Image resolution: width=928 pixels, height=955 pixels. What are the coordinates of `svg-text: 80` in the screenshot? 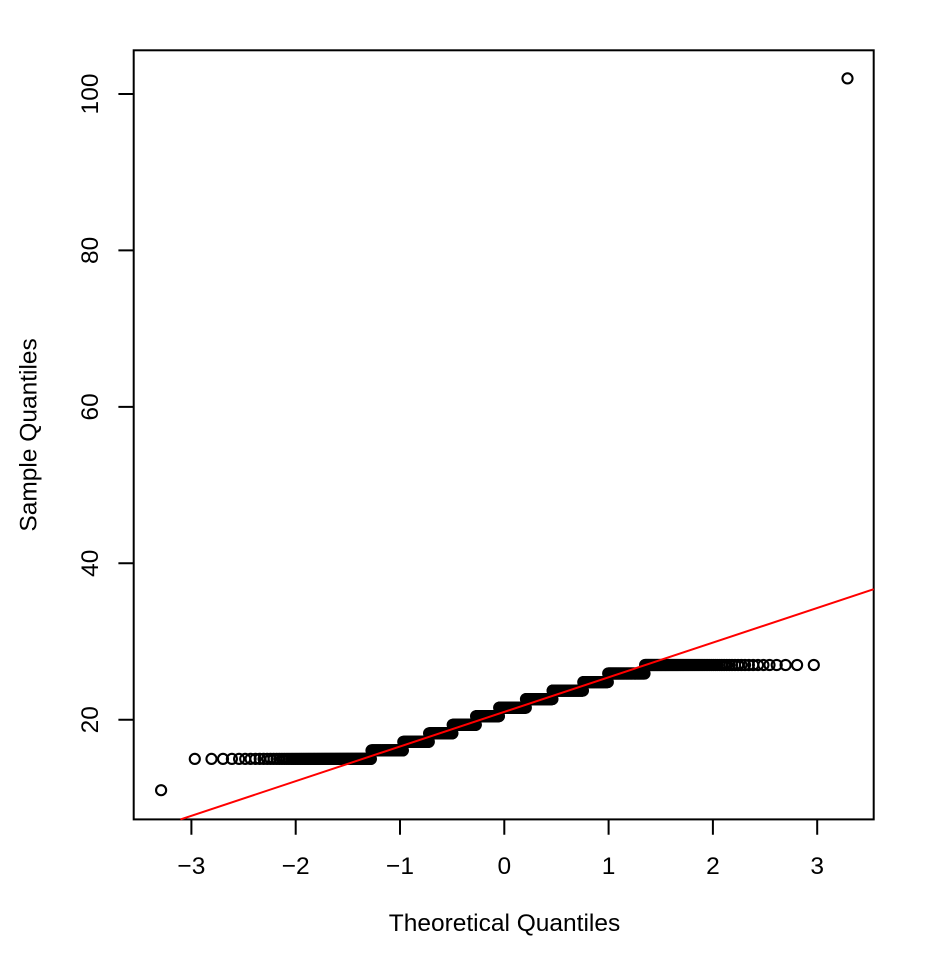 It's located at (90, 250).